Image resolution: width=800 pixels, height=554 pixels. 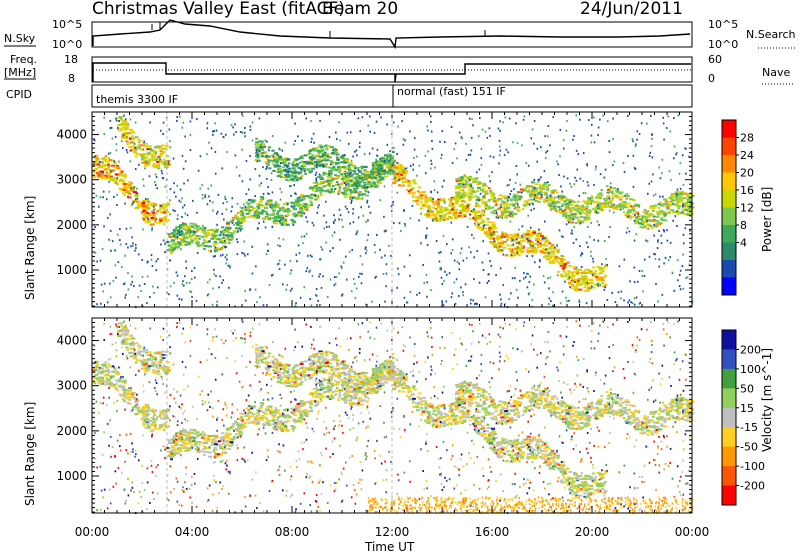 What do you see at coordinates (391, 72) in the screenshot?
I see `freq-line` at bounding box center [391, 72].